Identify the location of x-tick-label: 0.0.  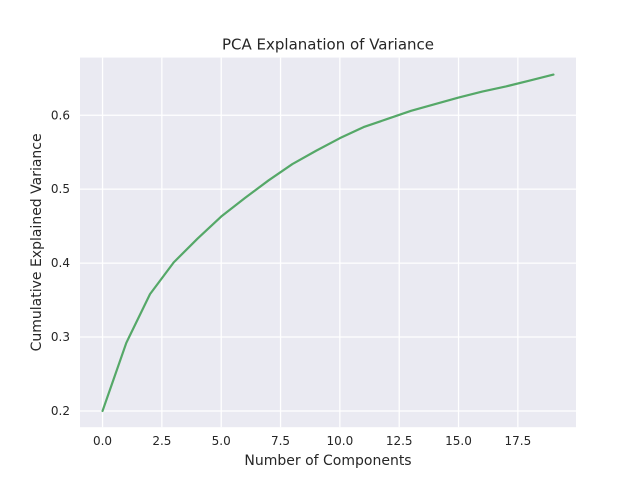
(102, 441).